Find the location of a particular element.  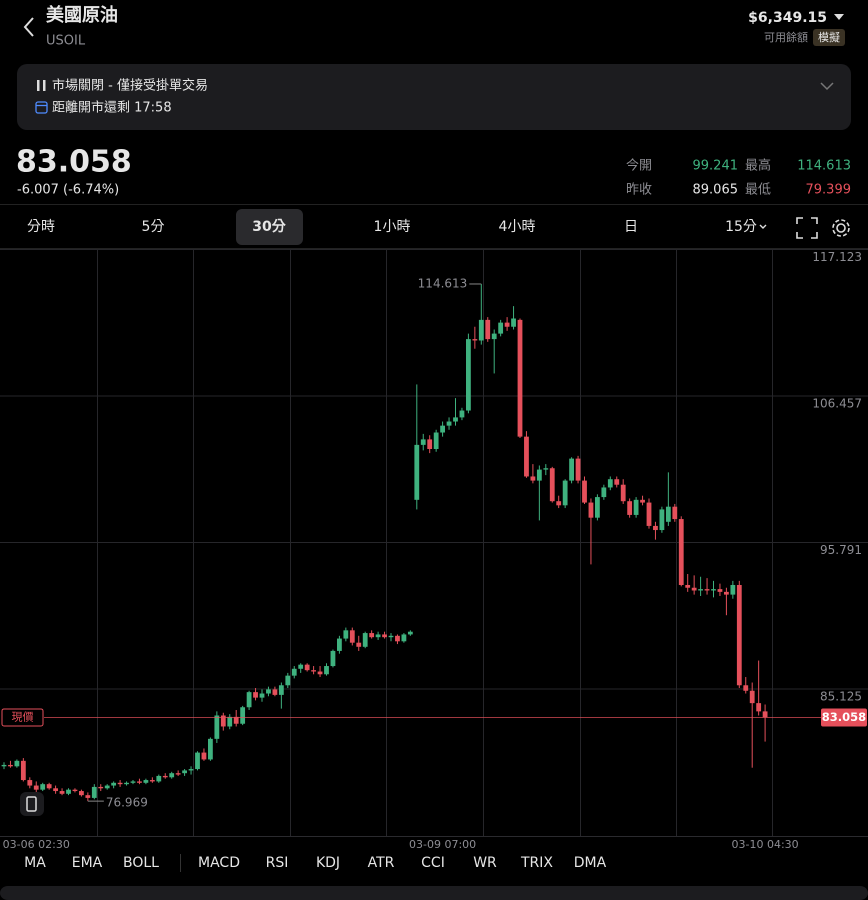

rotate-button is located at coordinates (32, 804).